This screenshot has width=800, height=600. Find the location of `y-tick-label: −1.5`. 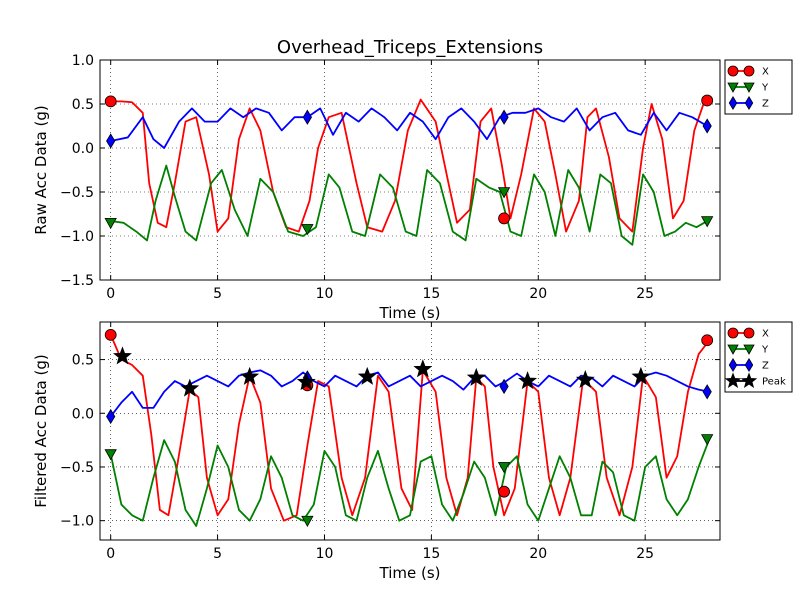

y-tick-label: −1.5 is located at coordinates (77, 281).